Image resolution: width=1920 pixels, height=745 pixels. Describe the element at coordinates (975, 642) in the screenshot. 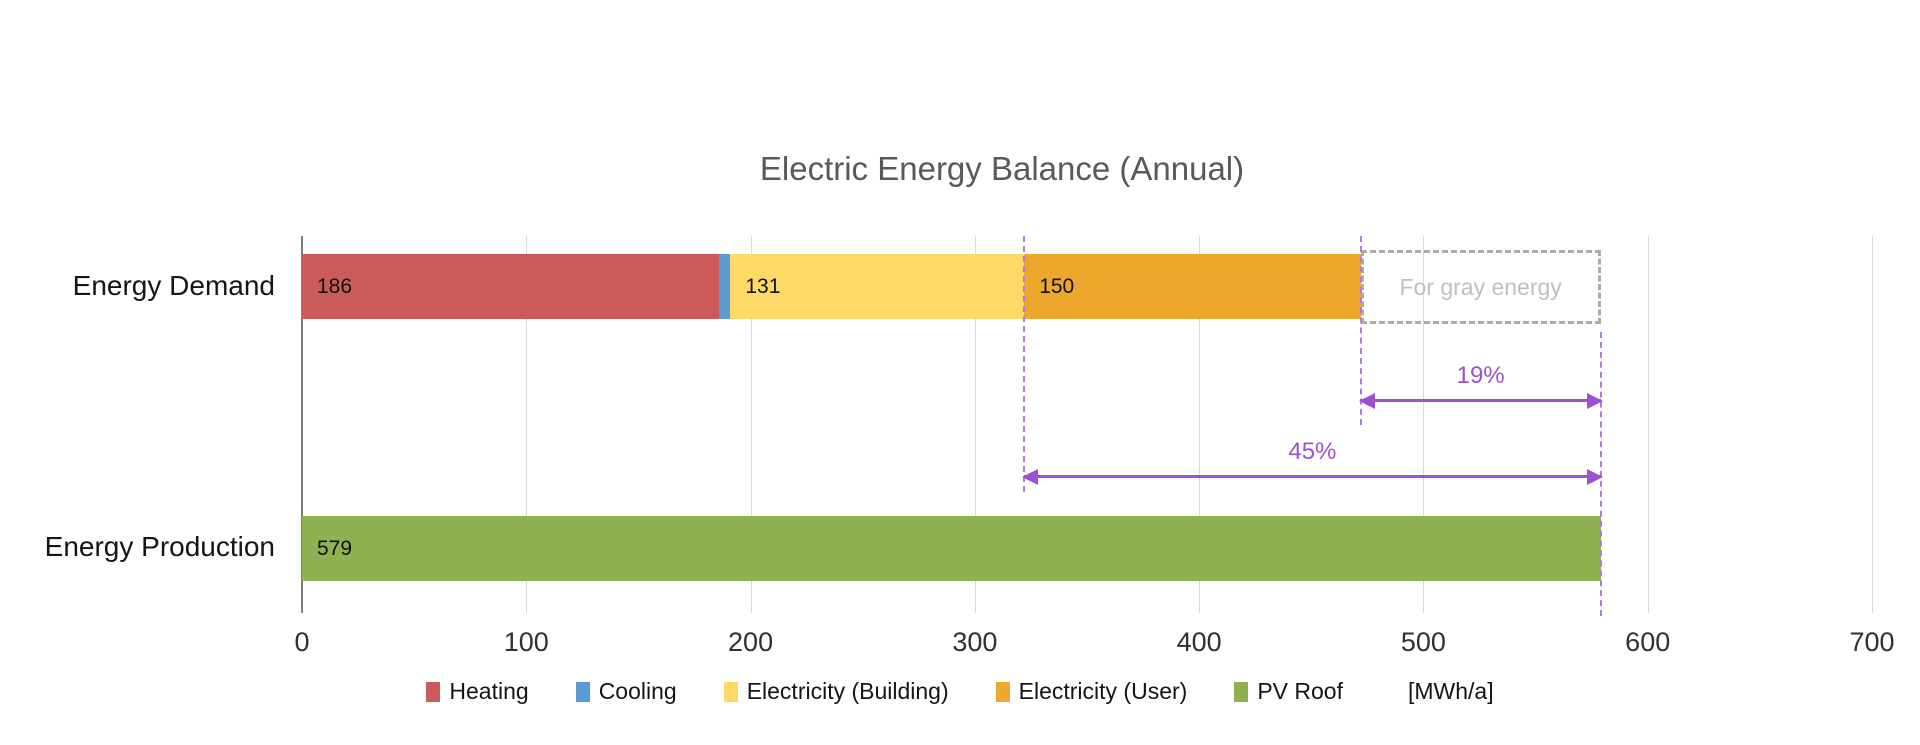

I see `x-tick-label-300: 300` at that location.